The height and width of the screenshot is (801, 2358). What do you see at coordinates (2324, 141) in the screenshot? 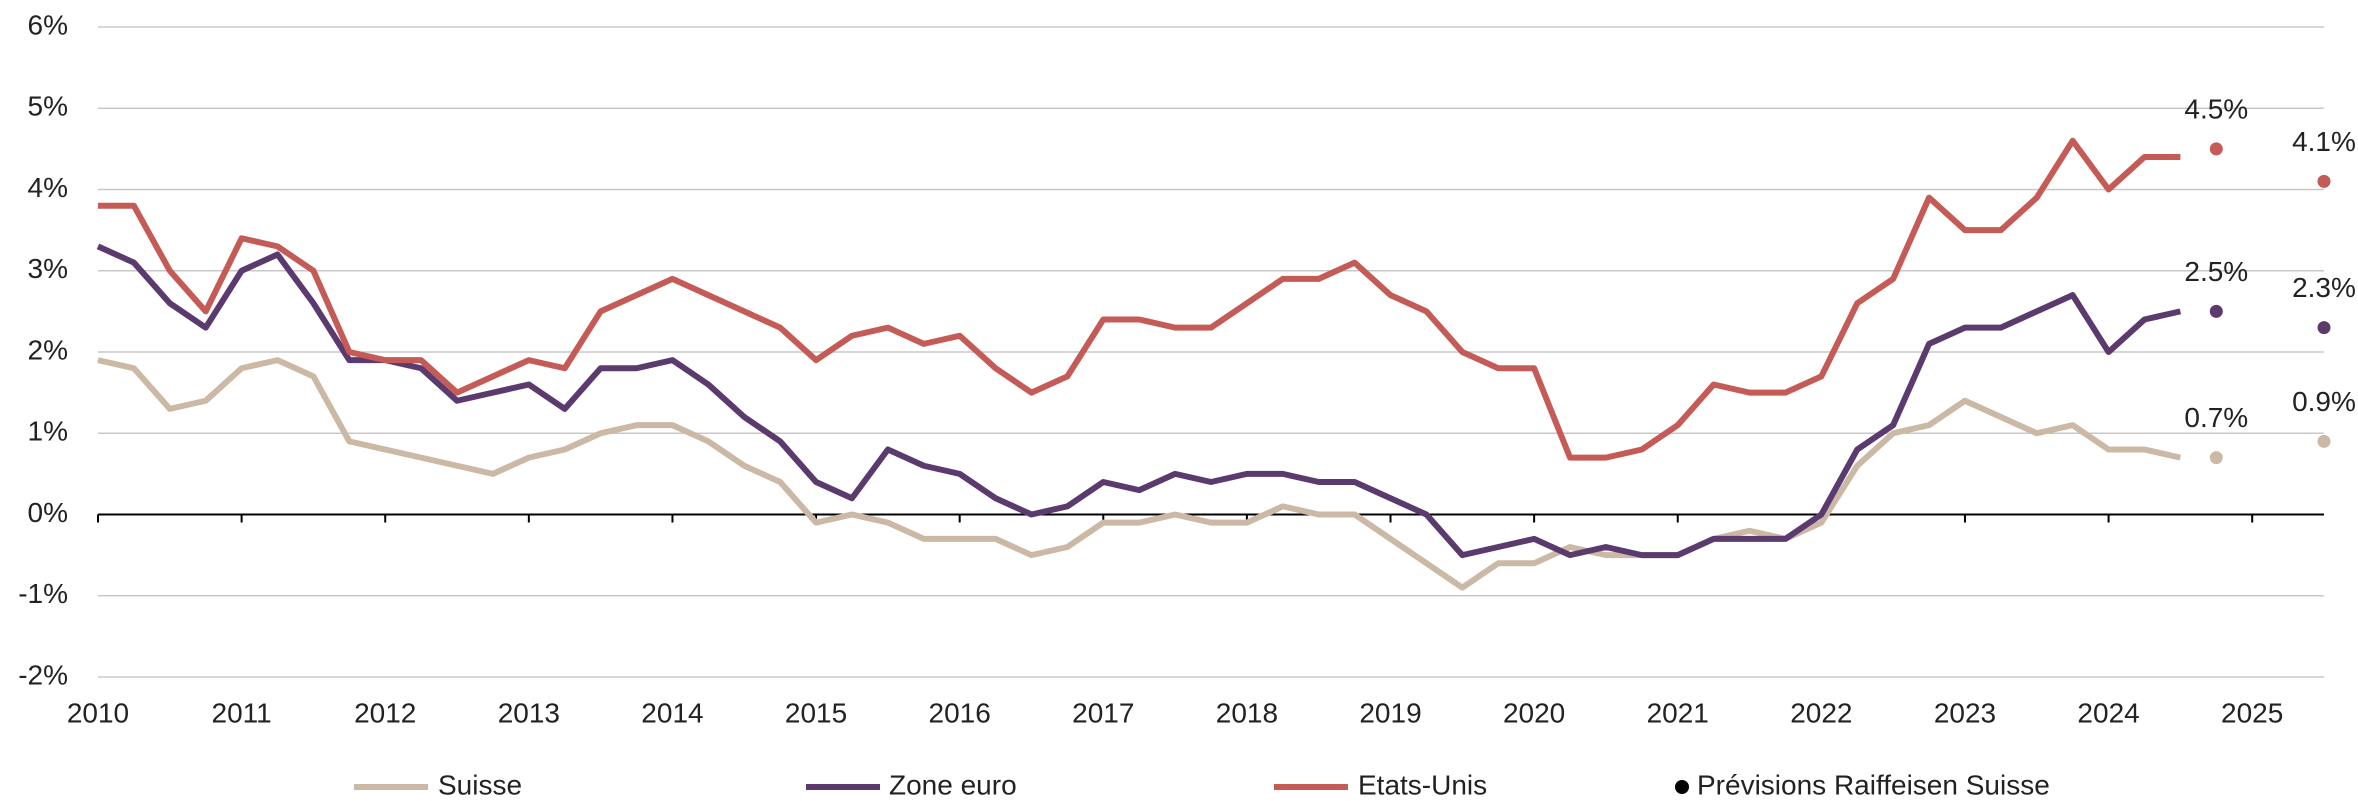
I see `forecast-label: 4.1%` at bounding box center [2324, 141].